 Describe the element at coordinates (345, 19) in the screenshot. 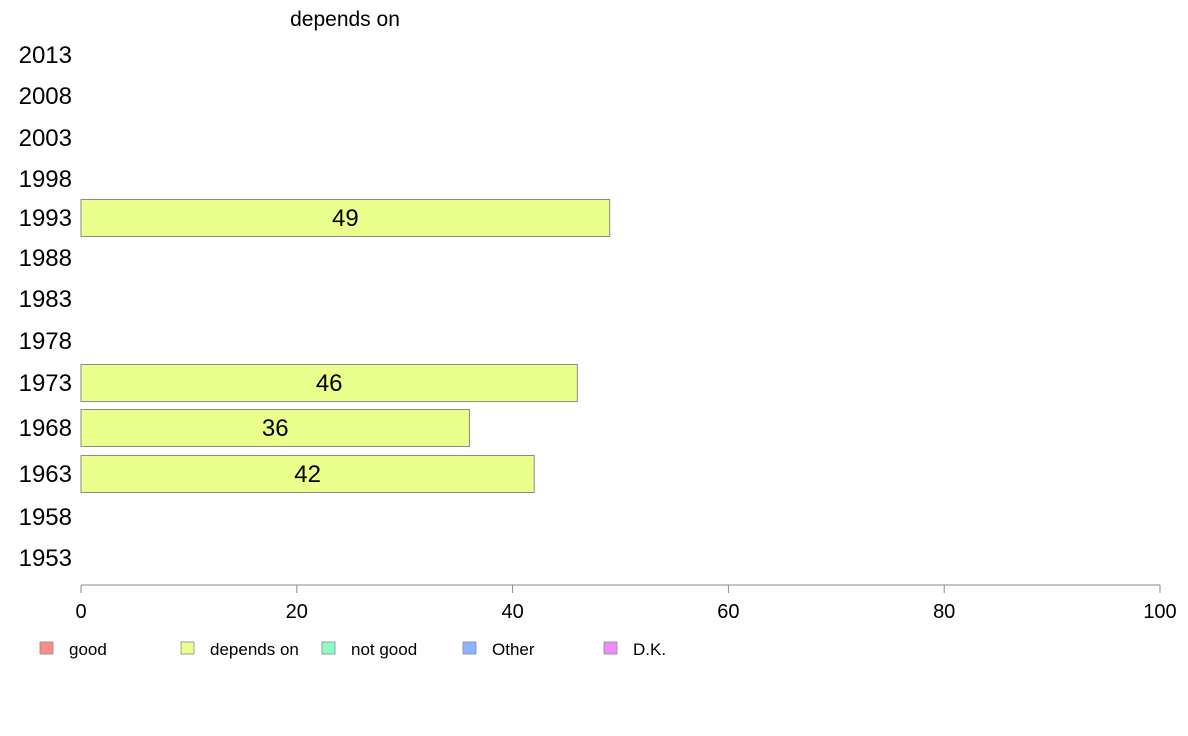

I see `chart-title: depends on` at that location.